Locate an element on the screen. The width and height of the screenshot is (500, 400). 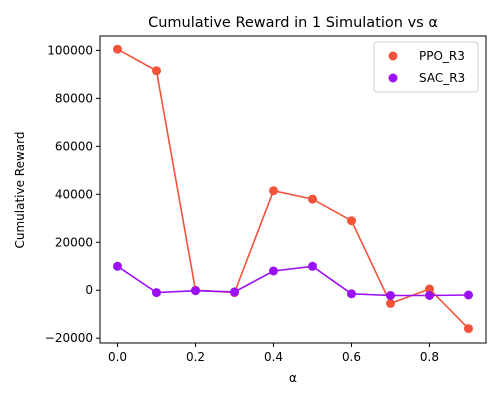
y-tick-label: 80000 is located at coordinates (74, 98).